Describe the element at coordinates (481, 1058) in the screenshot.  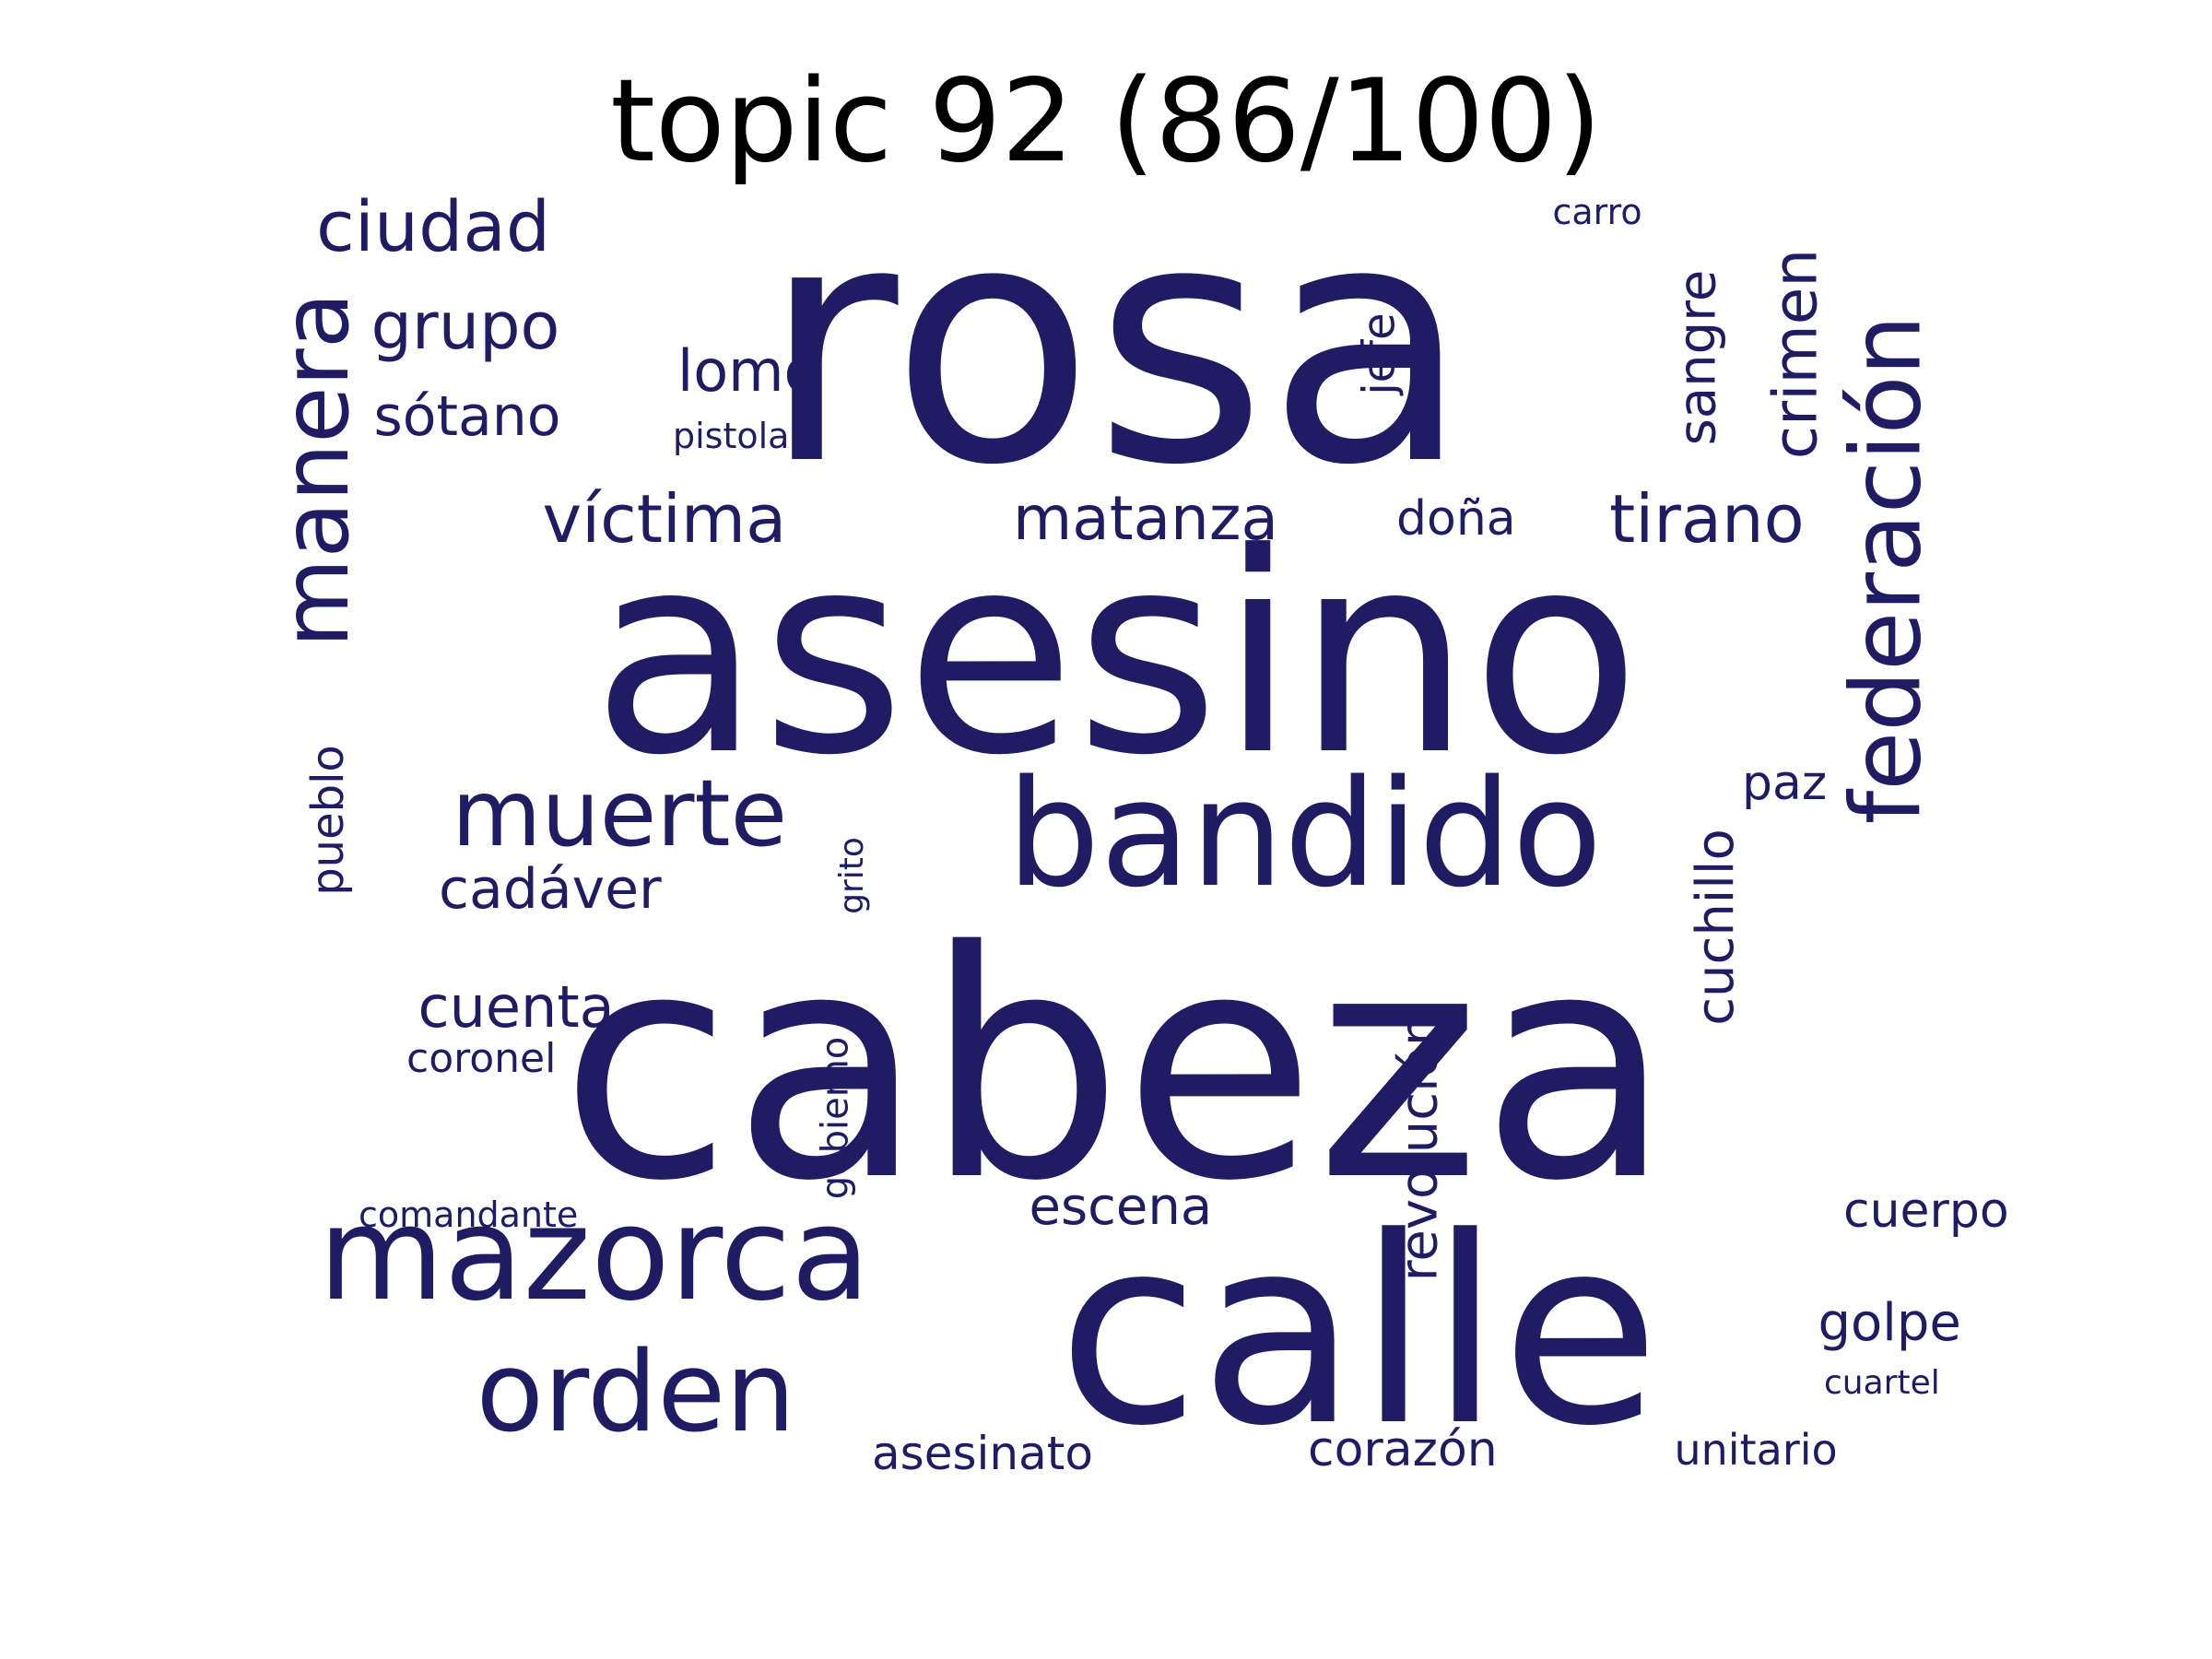
I see `word-coronel: coronel` at that location.